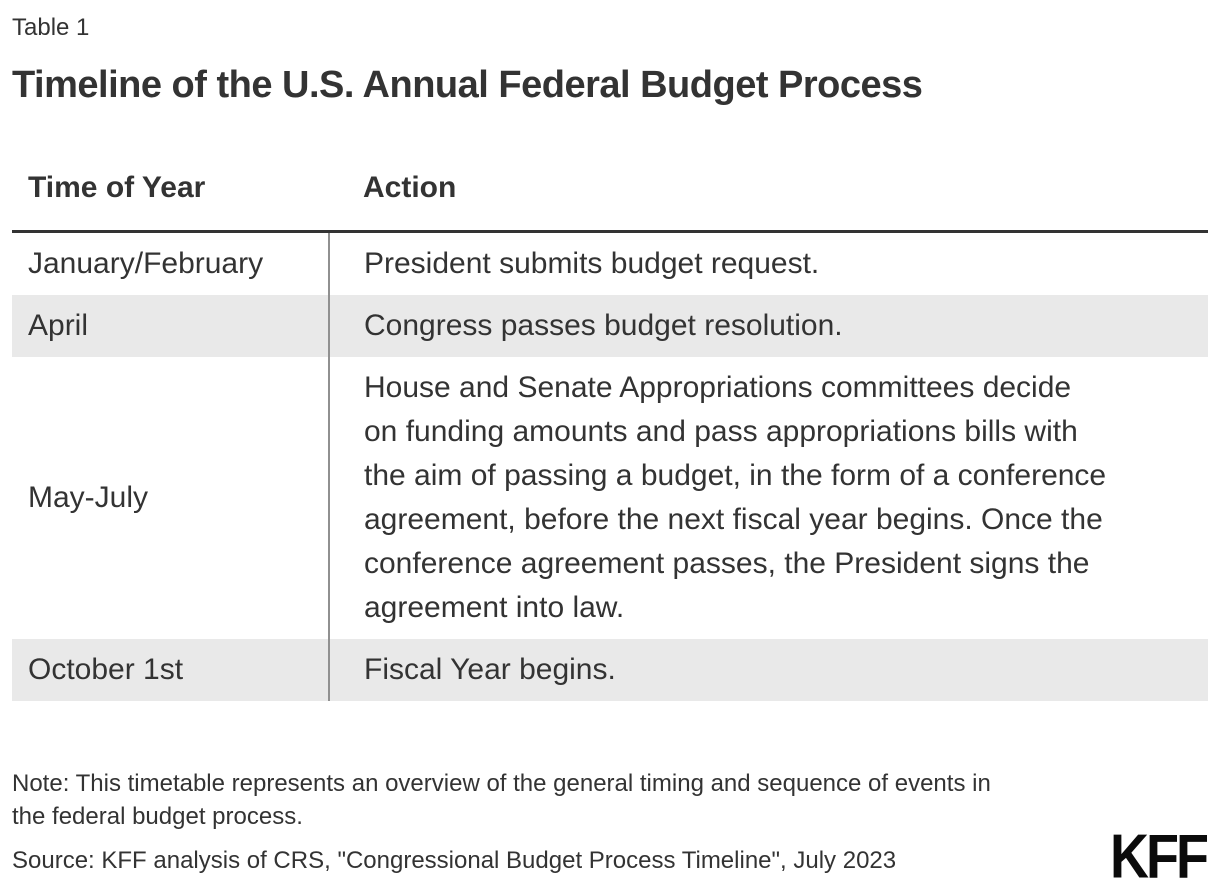 The width and height of the screenshot is (1220, 894). What do you see at coordinates (58, 325) in the screenshot?
I see `time-of-year-cell: April` at bounding box center [58, 325].